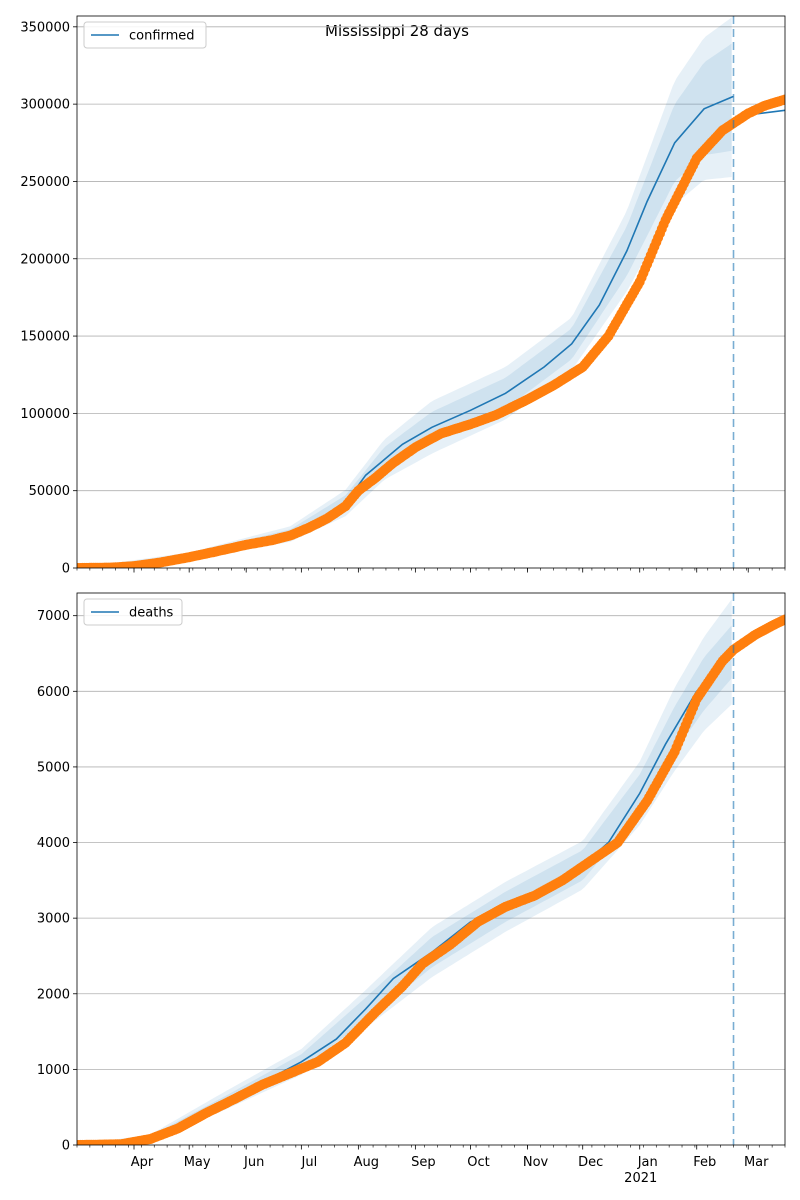 Image resolution: width=800 pixels, height=1200 pixels. Describe the element at coordinates (49, 491) in the screenshot. I see `y-tick-label: 50000` at that location.